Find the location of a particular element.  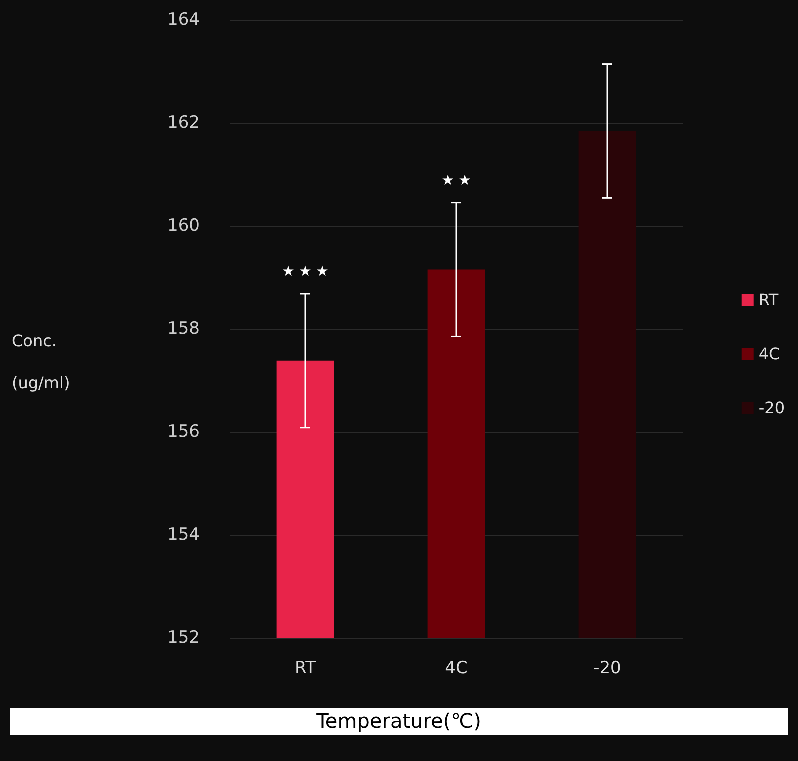

x-tick-label: 4C is located at coordinates (456, 668).